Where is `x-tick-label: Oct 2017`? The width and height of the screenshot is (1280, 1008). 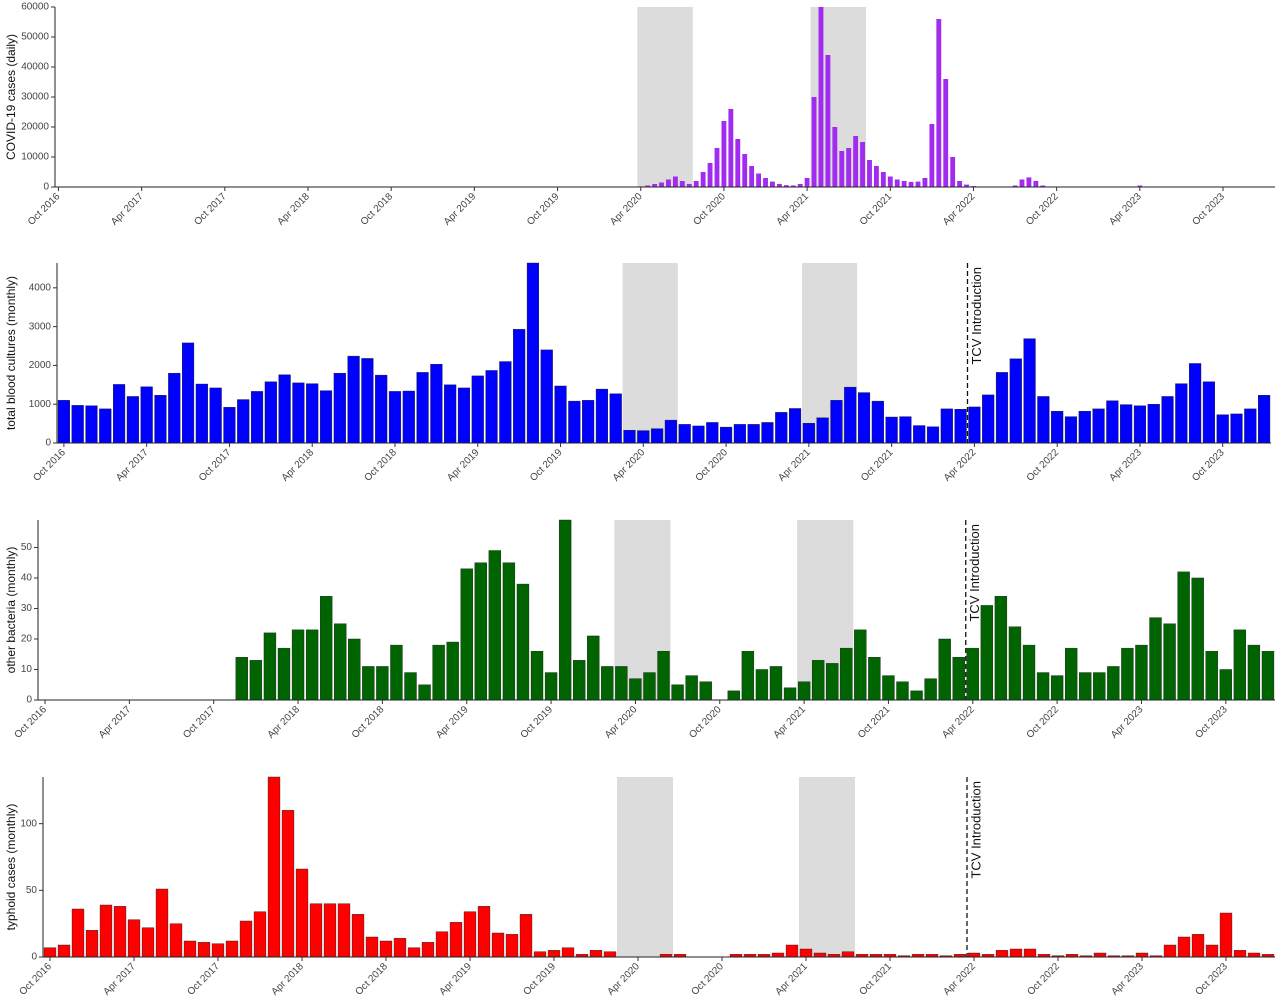
x-tick-label: Oct 2017 is located at coordinates (204, 979).